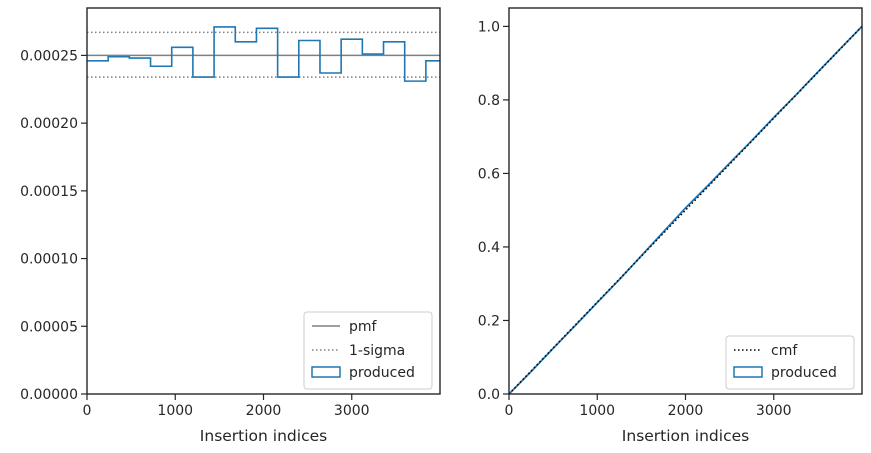 The image size is (871, 453). What do you see at coordinates (686, 411) in the screenshot?
I see `cmf-x-tick-label: 2000` at bounding box center [686, 411].